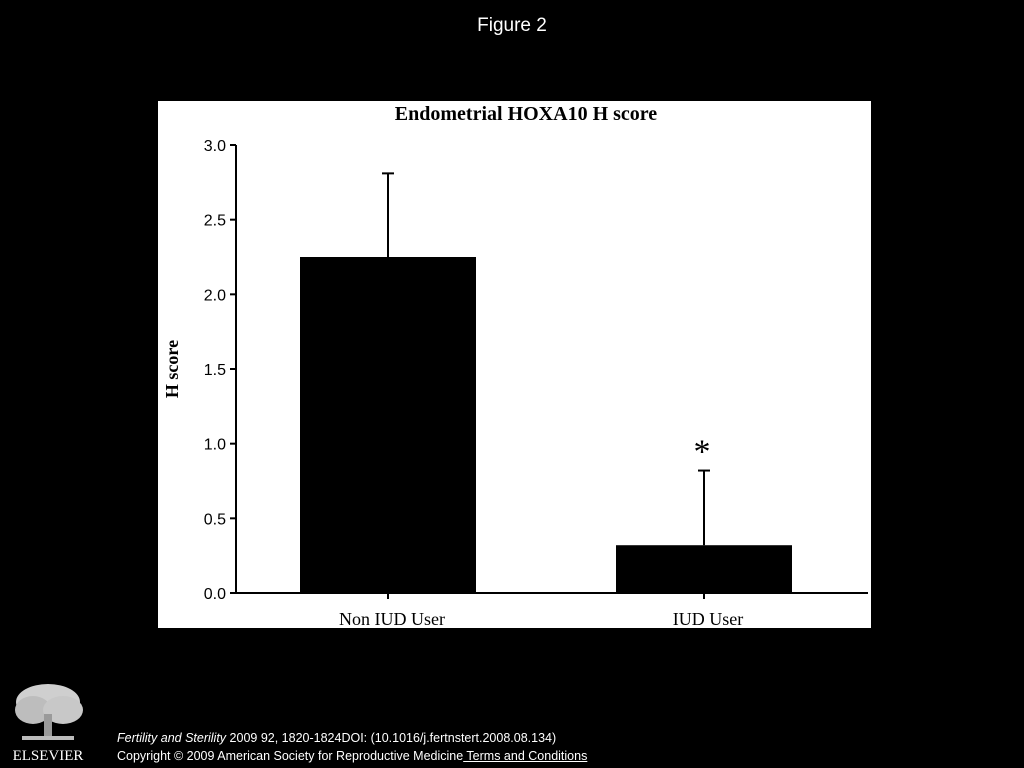 This screenshot has height=768, width=1024. What do you see at coordinates (49, 712) in the screenshot?
I see `elsevier-logo` at bounding box center [49, 712].